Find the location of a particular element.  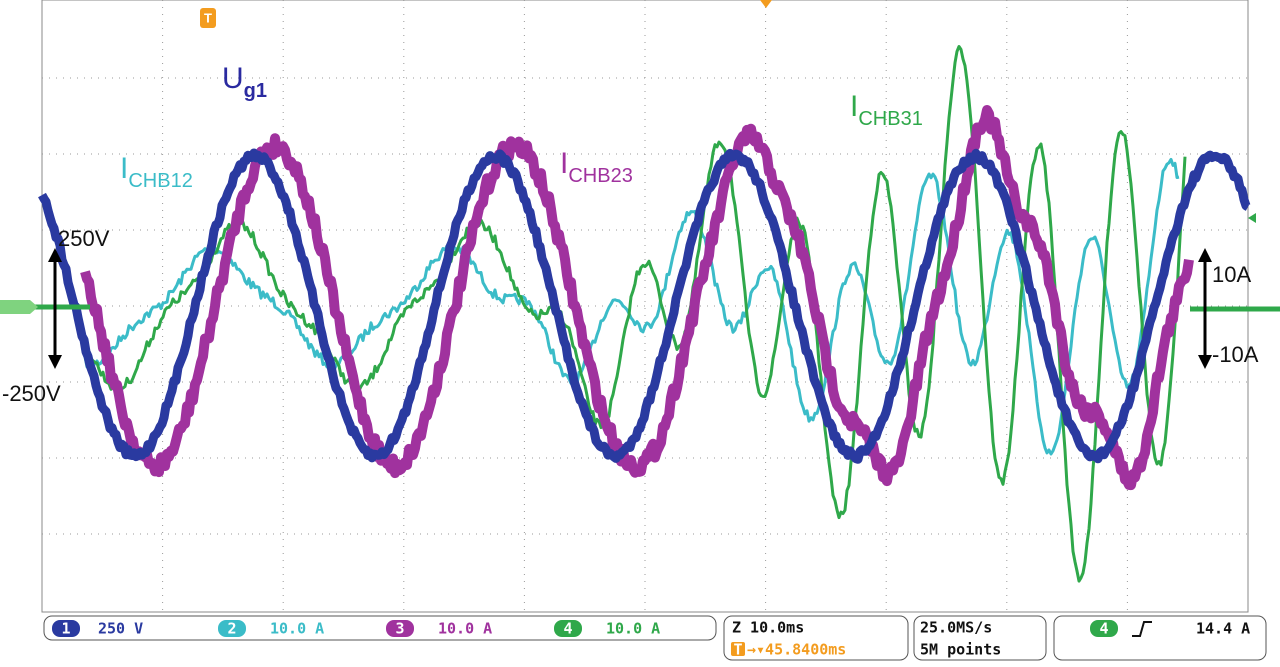

timebase: Z 10.0ms is located at coordinates (768, 628).